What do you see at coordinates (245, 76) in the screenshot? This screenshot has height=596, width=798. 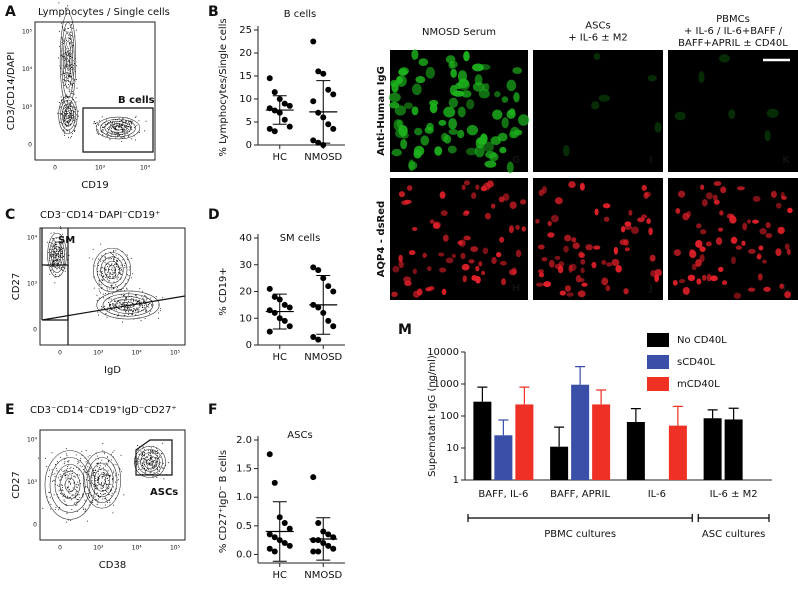 I see `y-tick-label: 15` at bounding box center [245, 76].